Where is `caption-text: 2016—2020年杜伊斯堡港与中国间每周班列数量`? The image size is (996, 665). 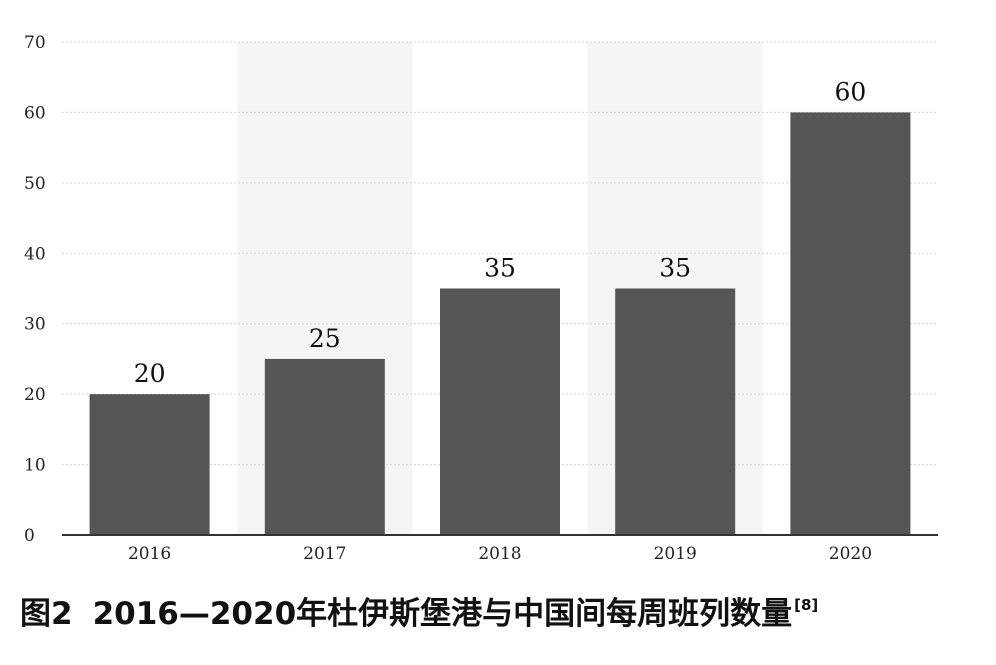
caption-text: 2016—2020年杜伊斯堡港与中国间每周班列数量 is located at coordinates (442, 614).